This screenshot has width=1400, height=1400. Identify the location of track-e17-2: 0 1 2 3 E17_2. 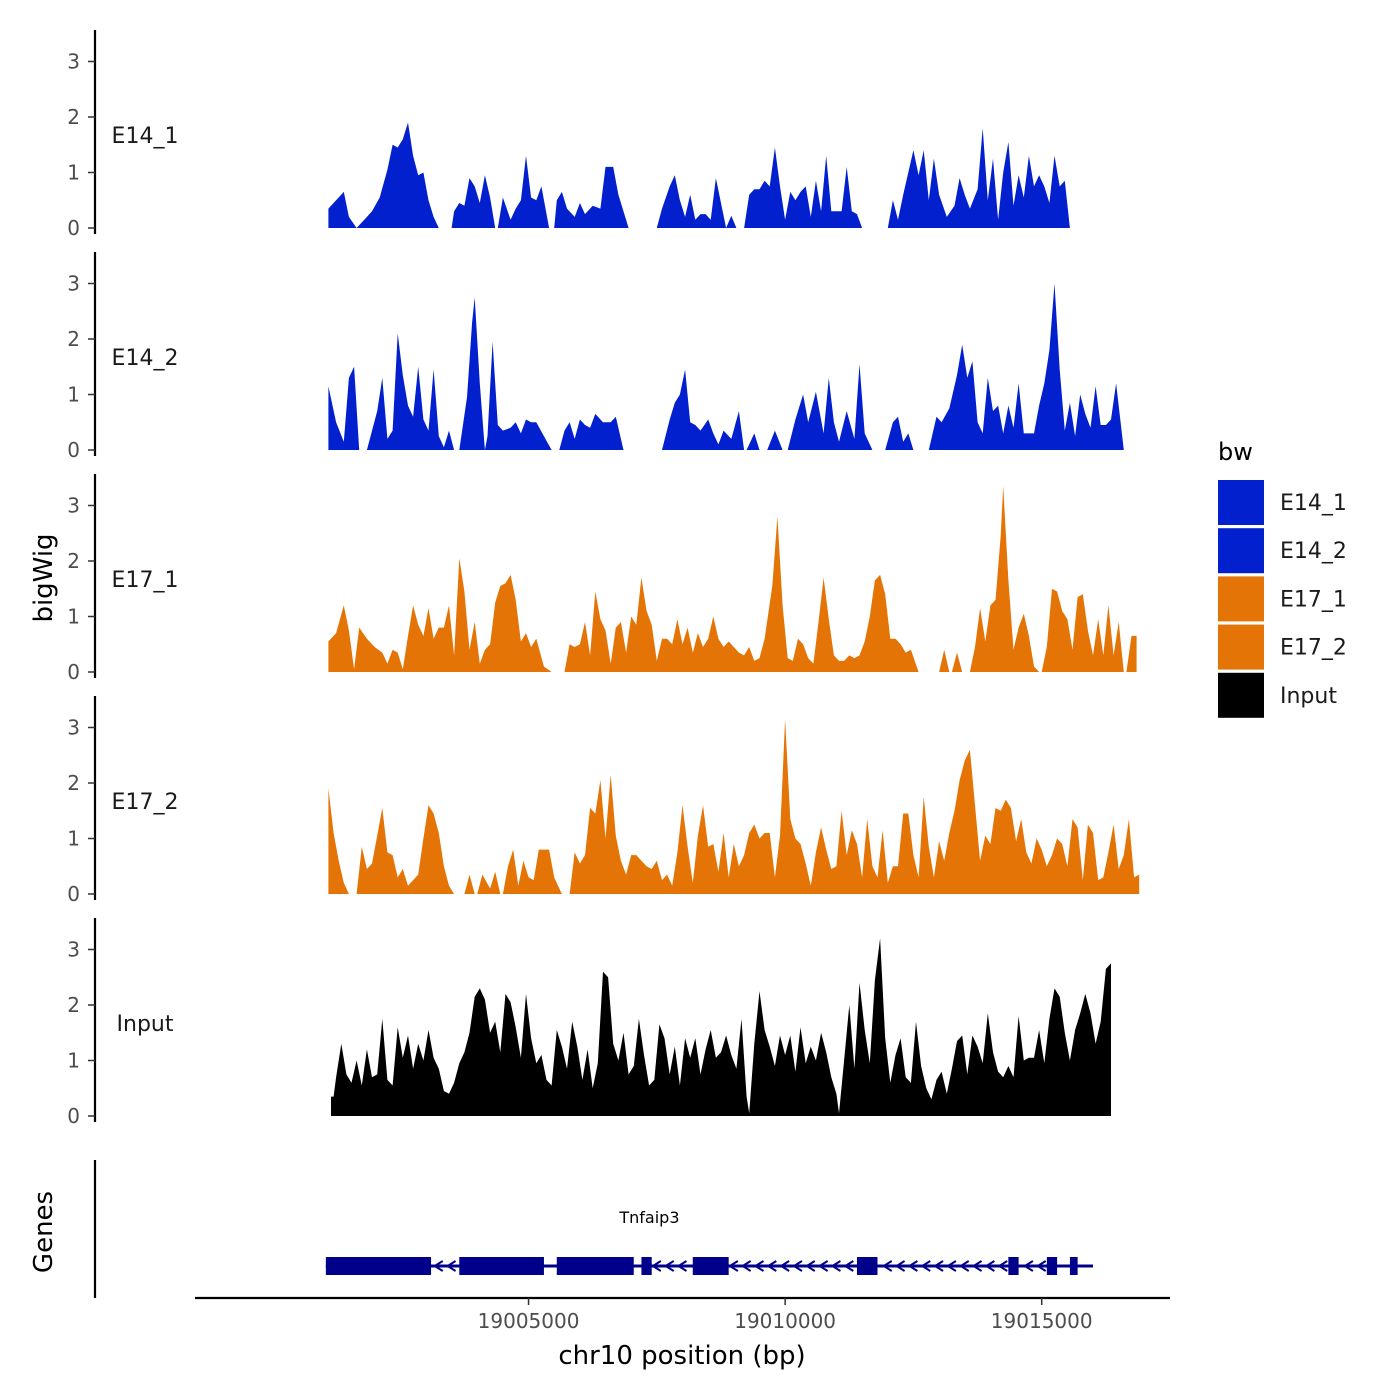
(603, 801).